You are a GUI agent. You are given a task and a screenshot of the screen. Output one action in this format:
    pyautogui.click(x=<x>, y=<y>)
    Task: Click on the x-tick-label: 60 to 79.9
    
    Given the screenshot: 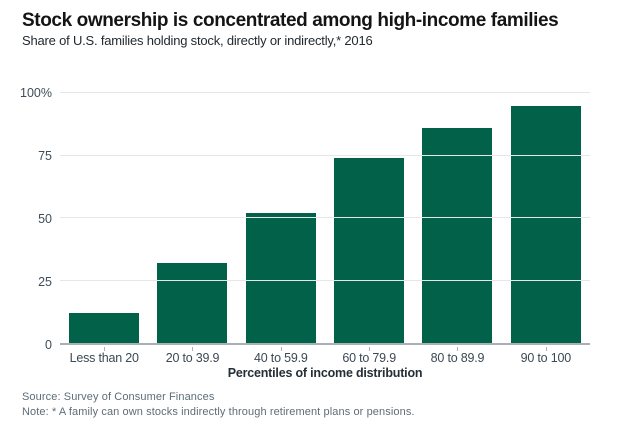 What is the action you would take?
    pyautogui.click(x=369, y=358)
    